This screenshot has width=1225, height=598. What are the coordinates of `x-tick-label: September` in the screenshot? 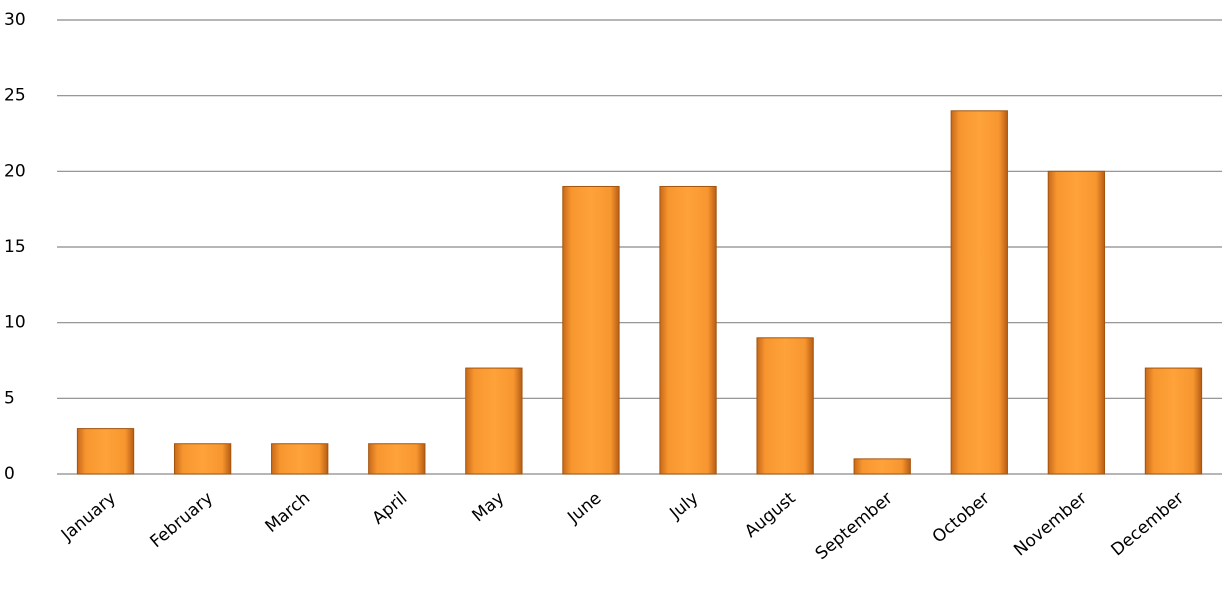 It's located at (854, 526).